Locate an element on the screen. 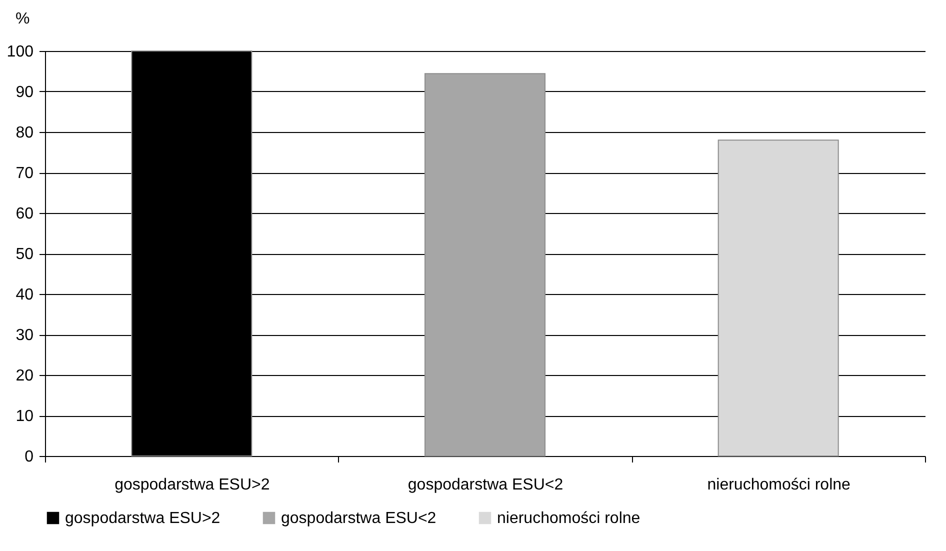  y-tick-label: 50 is located at coordinates (25, 254).